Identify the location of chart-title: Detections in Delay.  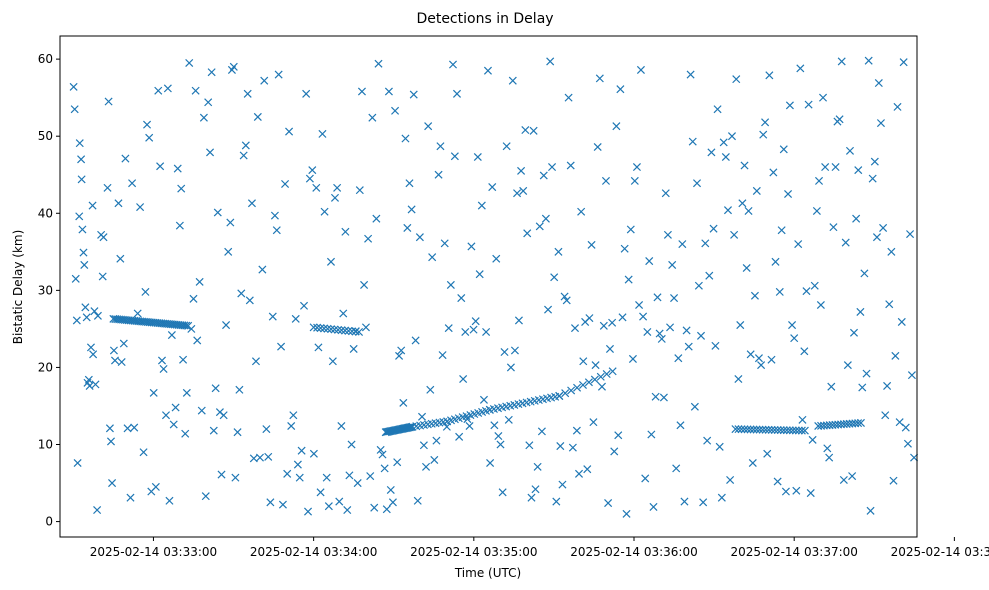
(484, 19).